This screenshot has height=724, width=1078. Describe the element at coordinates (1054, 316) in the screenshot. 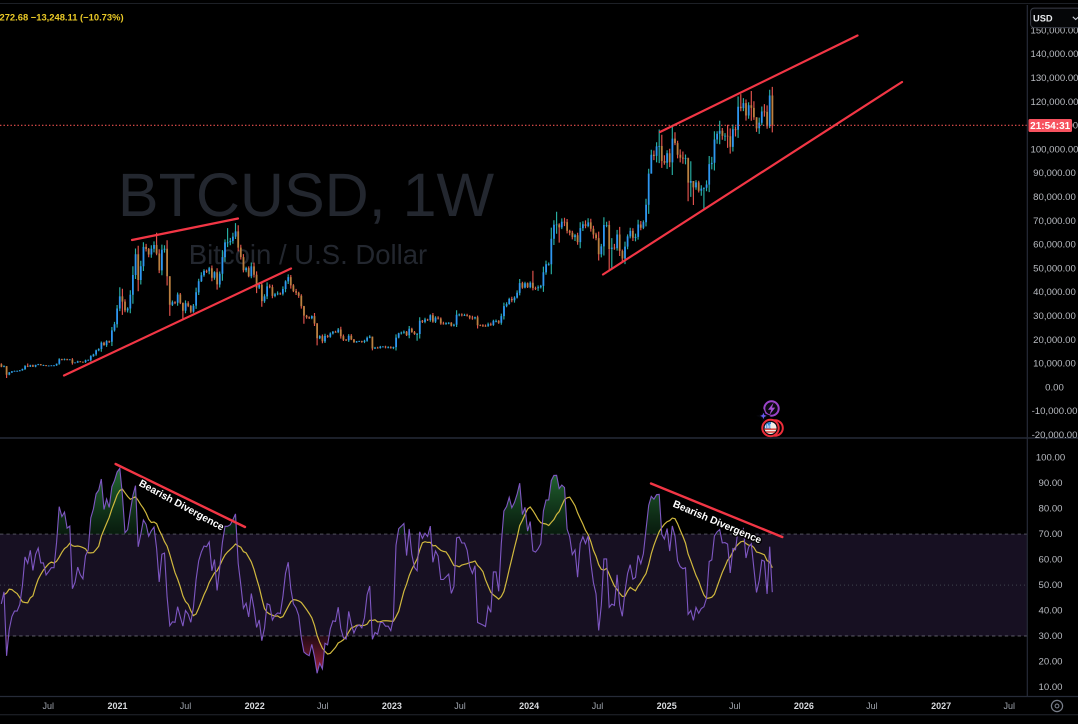

I see `svg-text: 30,000.00` at that location.